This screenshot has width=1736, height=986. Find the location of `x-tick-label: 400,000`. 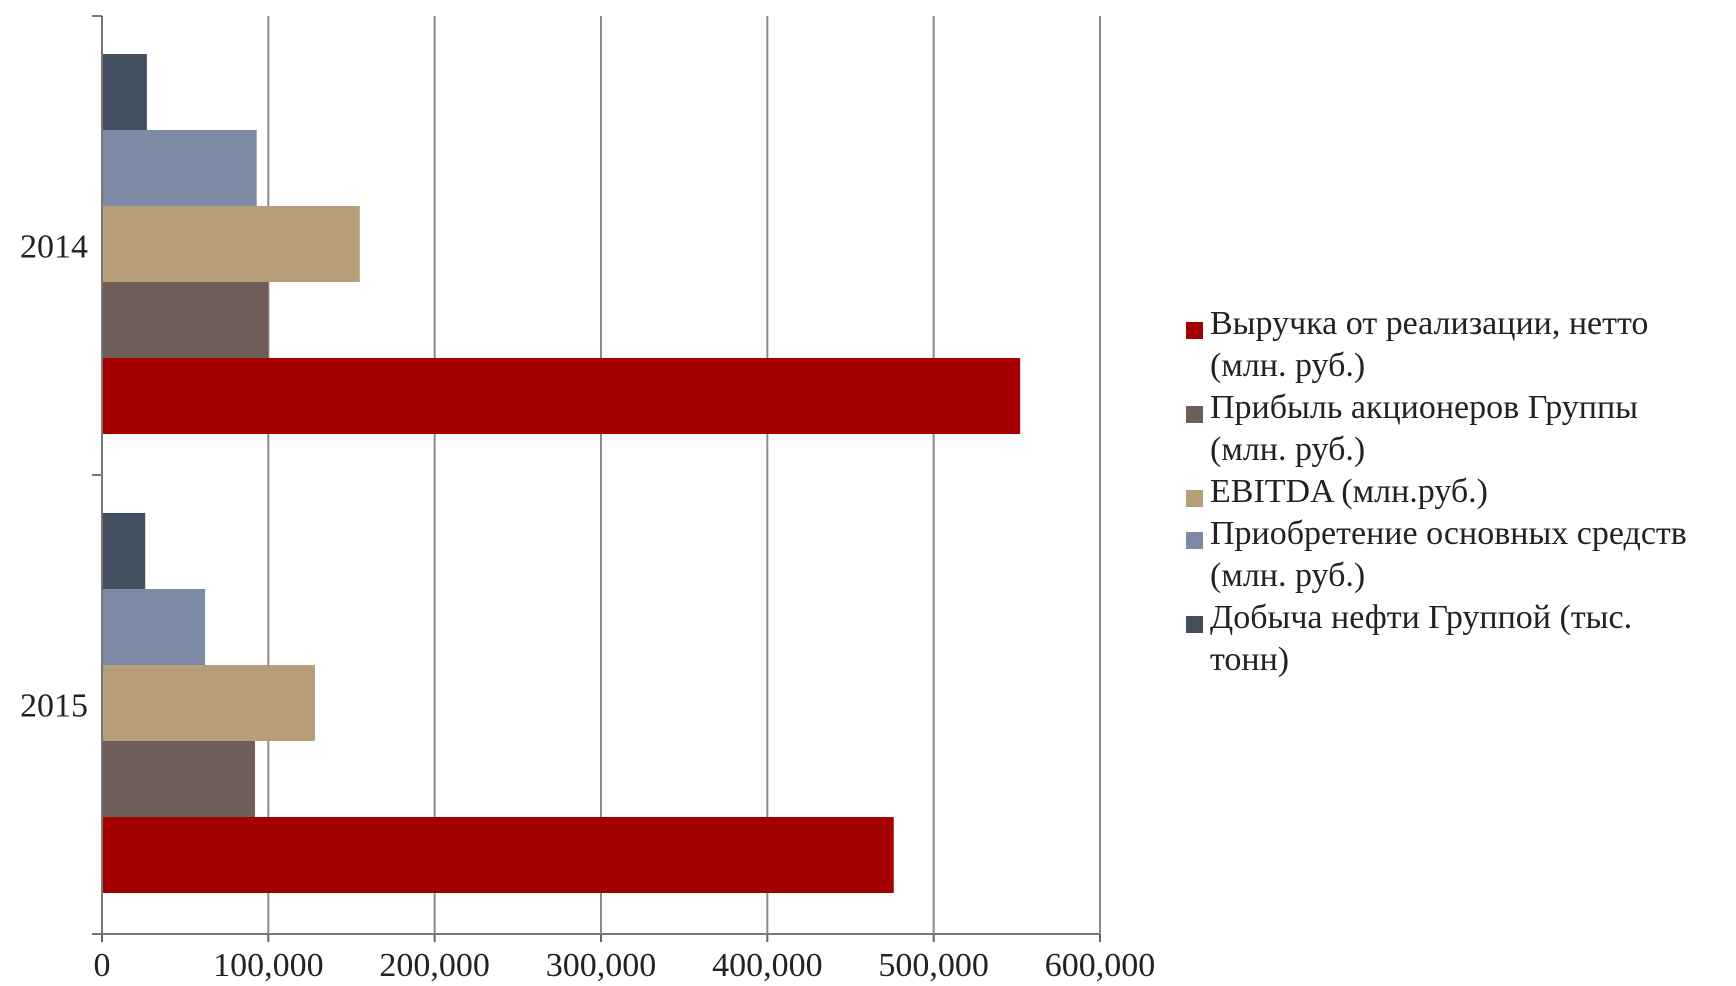

x-tick-label: 400,000 is located at coordinates (767, 965).